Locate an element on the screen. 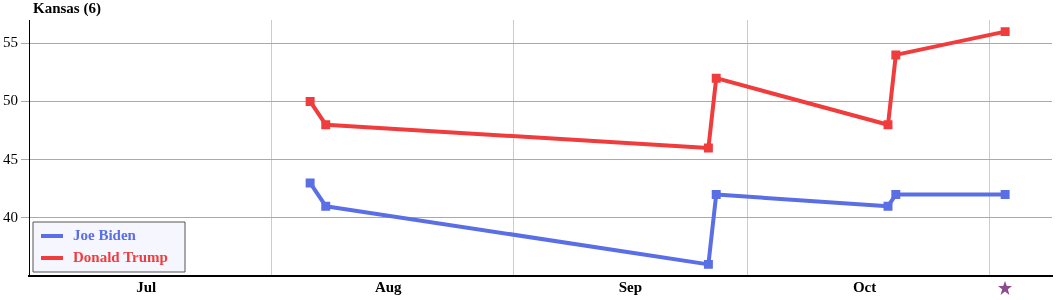 The height and width of the screenshot is (300, 1060). x-tick-label: Oct is located at coordinates (864, 286).